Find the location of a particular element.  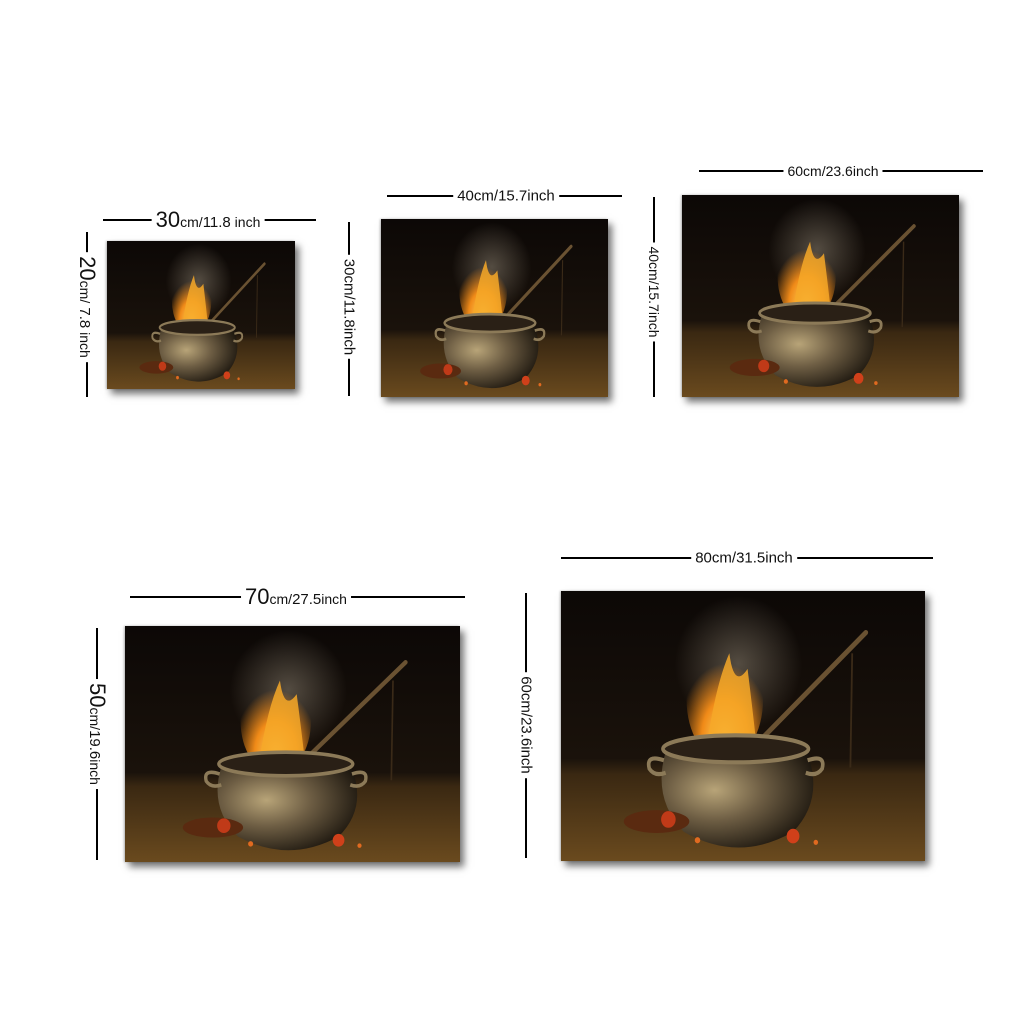

canvas-print-70x50 is located at coordinates (292, 744).